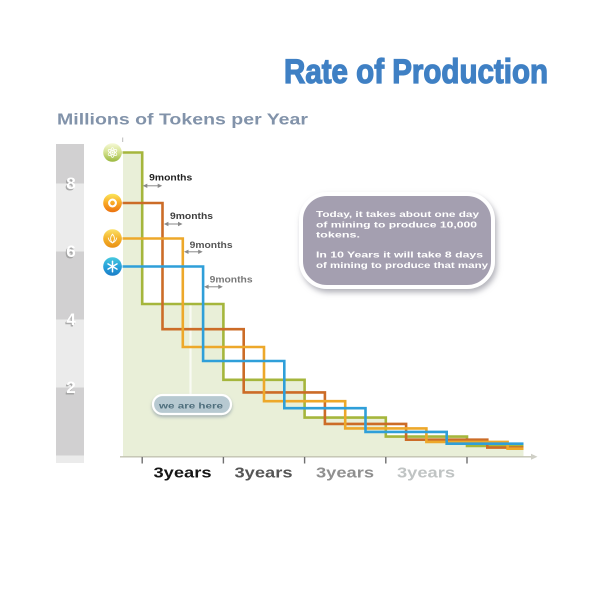  What do you see at coordinates (399, 255) in the screenshot?
I see `svg-text:In 10 Years it will take 8 day: In 10 Years it will take 8 days` at bounding box center [399, 255].